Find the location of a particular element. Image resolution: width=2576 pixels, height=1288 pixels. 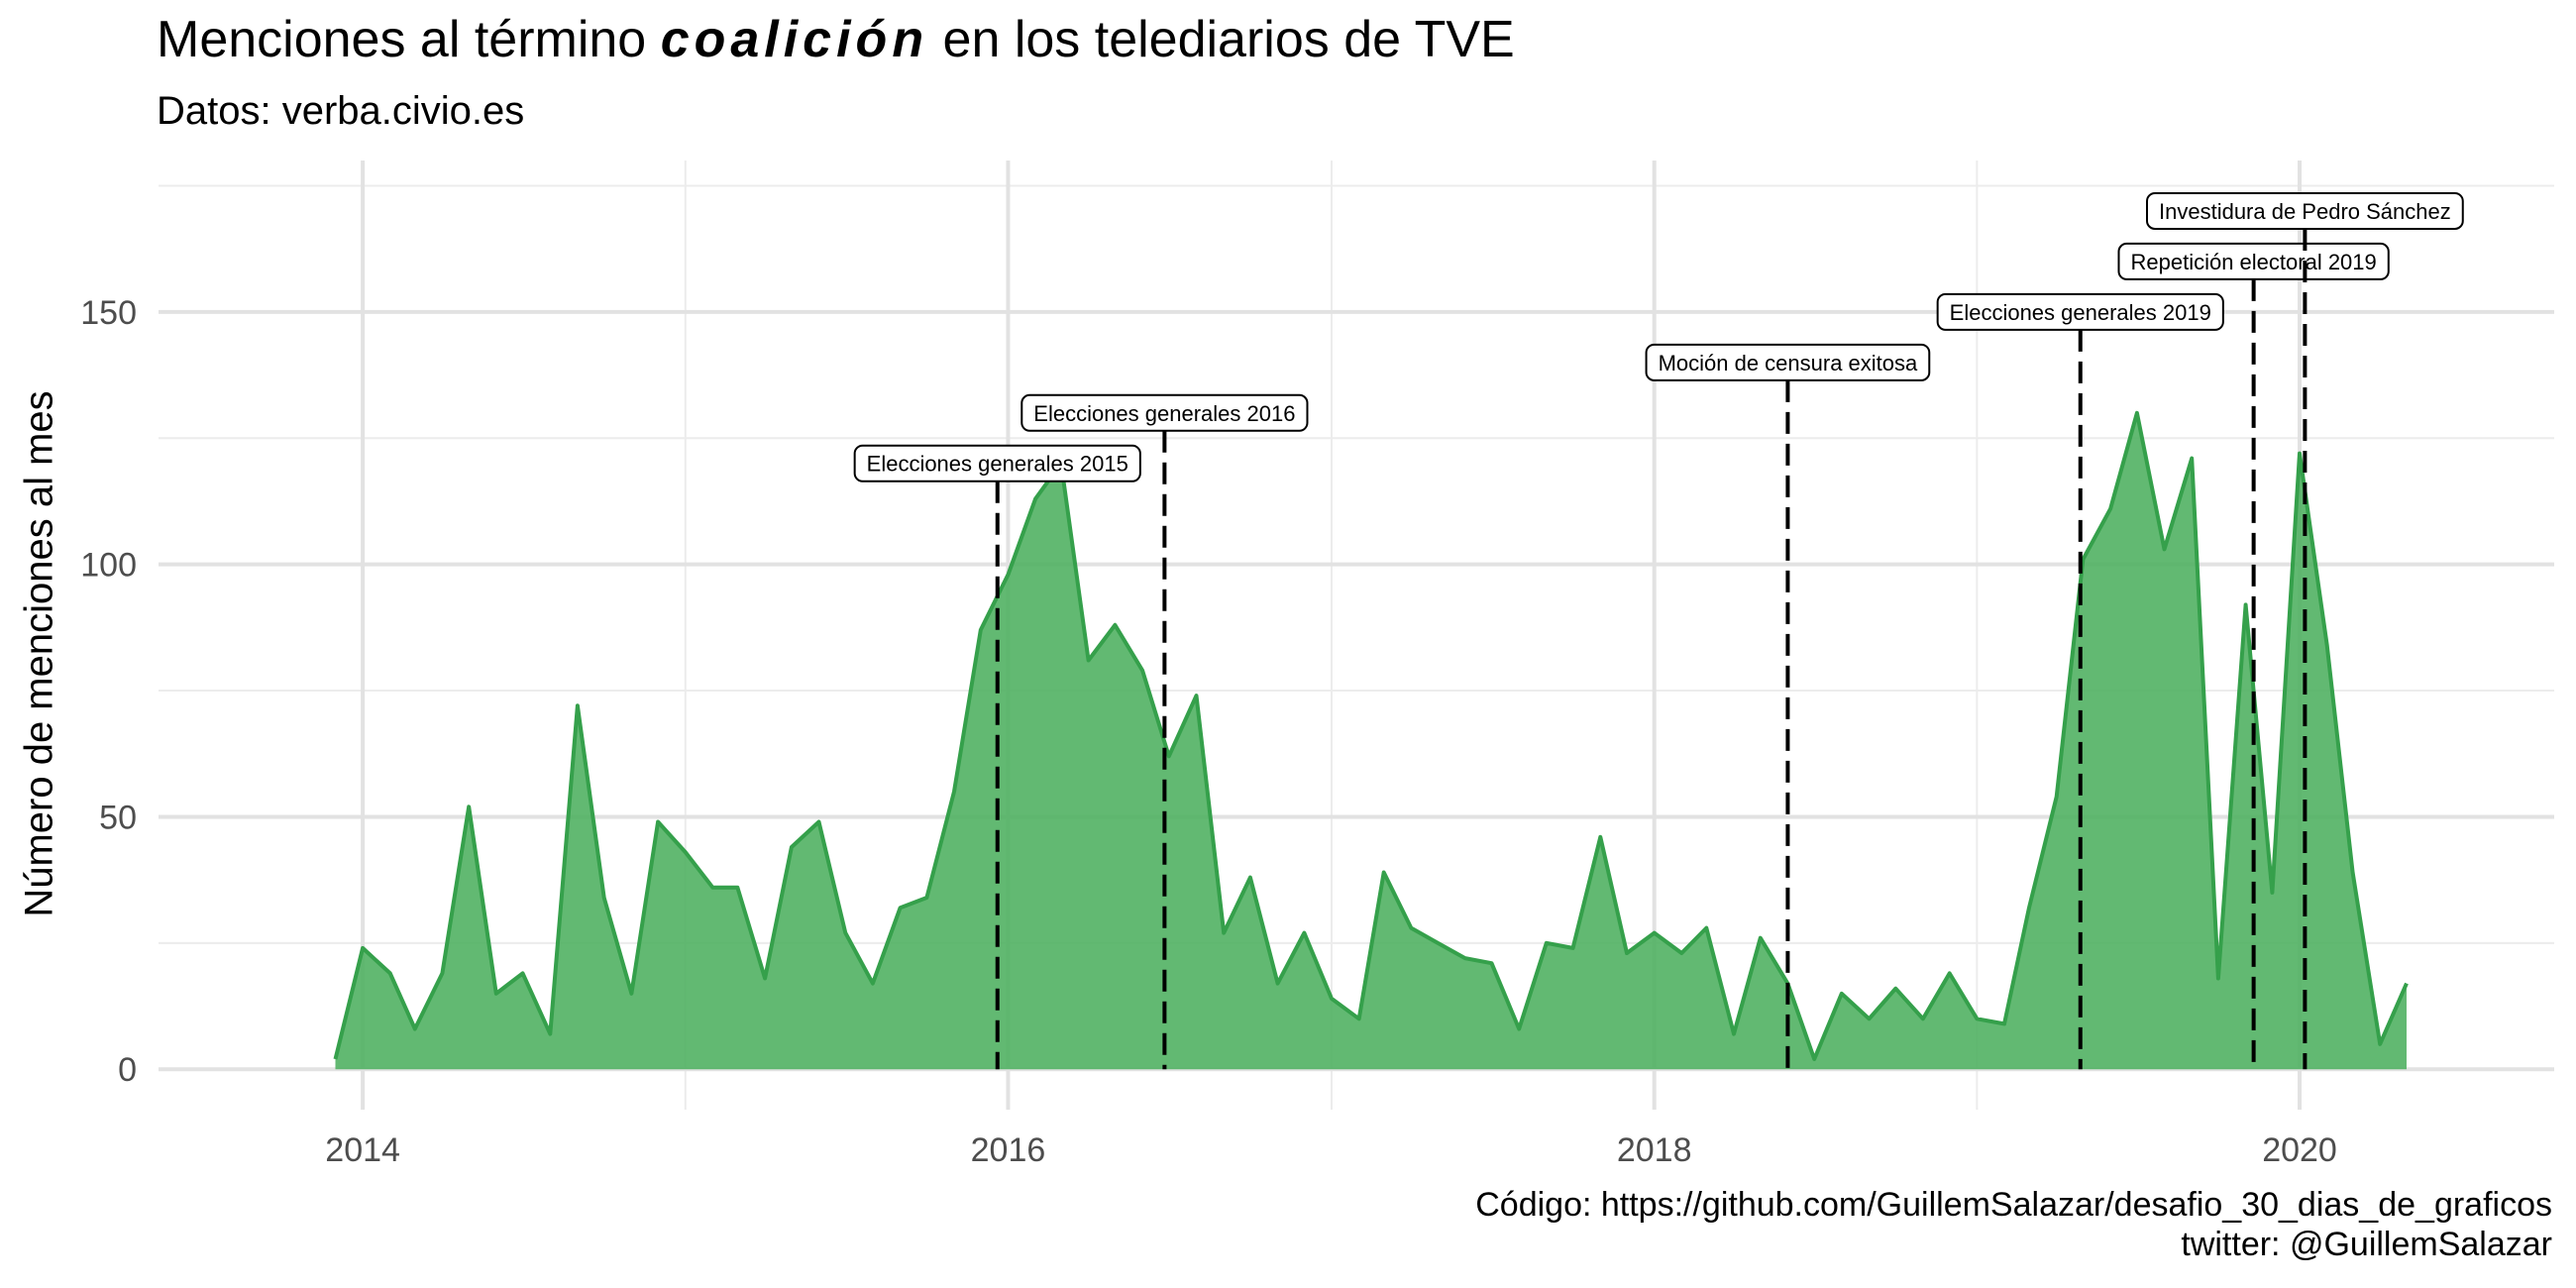

event-label-text: Elecciones generales 2015 is located at coordinates (997, 465).